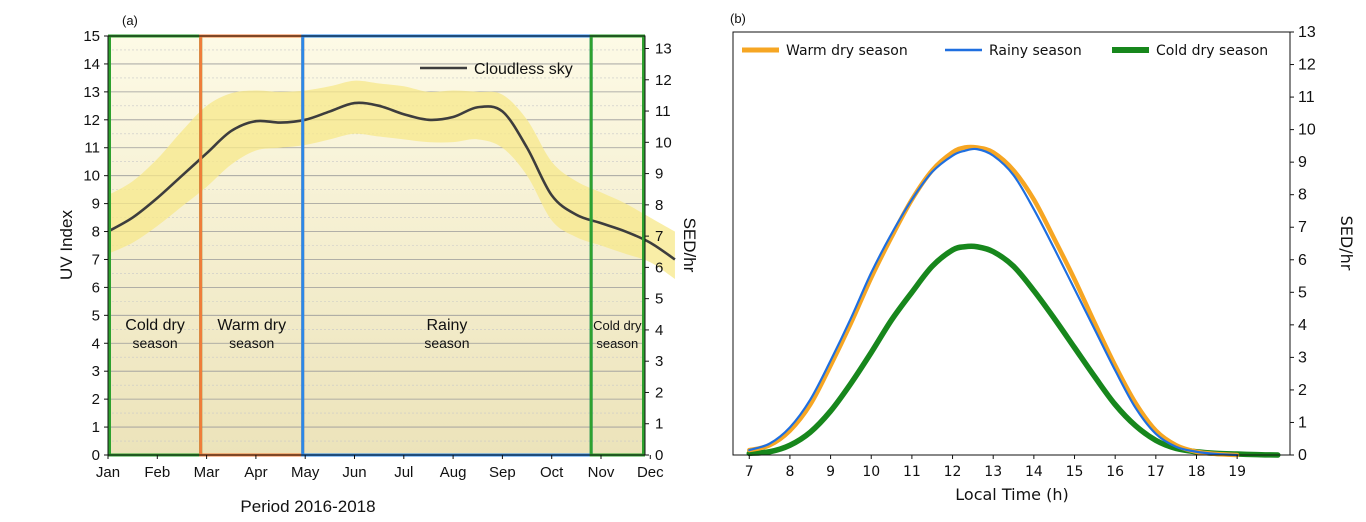  What do you see at coordinates (663, 80) in the screenshot?
I see `panel-a-right-tick-label: 12` at bounding box center [663, 80].